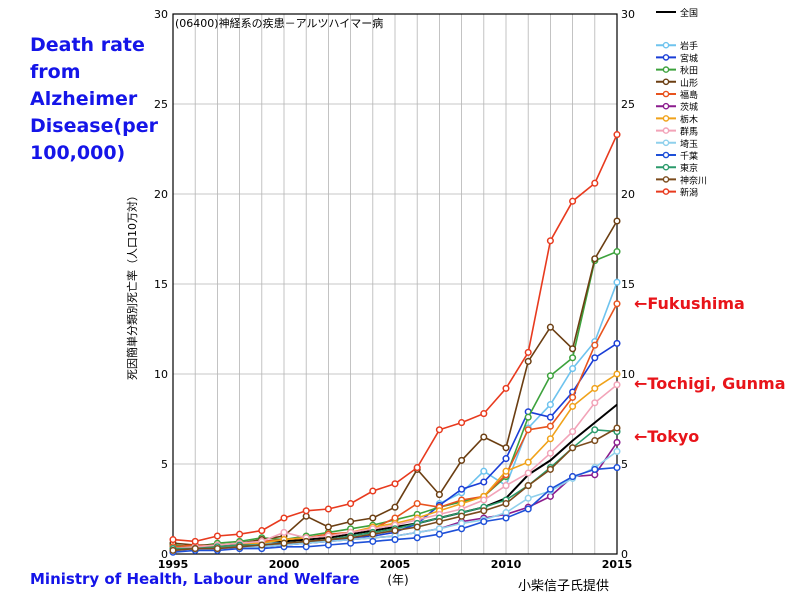 The image size is (791, 615). What do you see at coordinates (628, 104) in the screenshot?
I see `y-tick-label-right: 25` at bounding box center [628, 104].